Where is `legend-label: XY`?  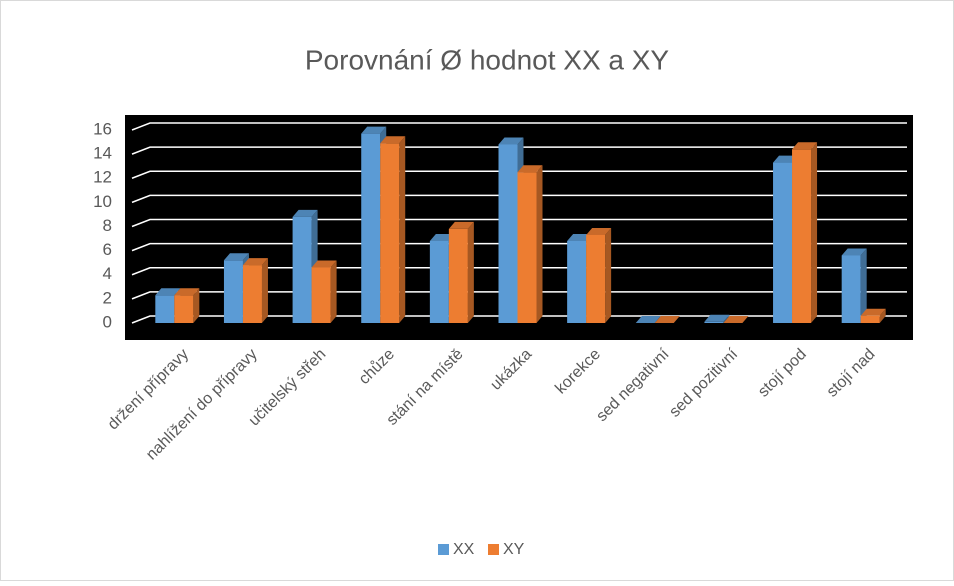 legend-label: XY is located at coordinates (514, 549).